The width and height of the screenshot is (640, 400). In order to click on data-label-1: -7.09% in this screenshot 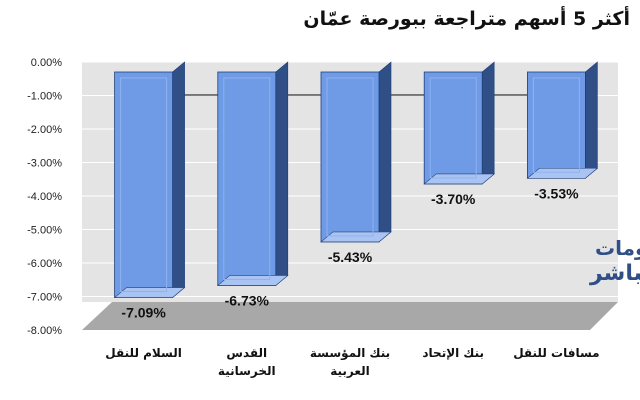, I will do `click(143, 313)`.